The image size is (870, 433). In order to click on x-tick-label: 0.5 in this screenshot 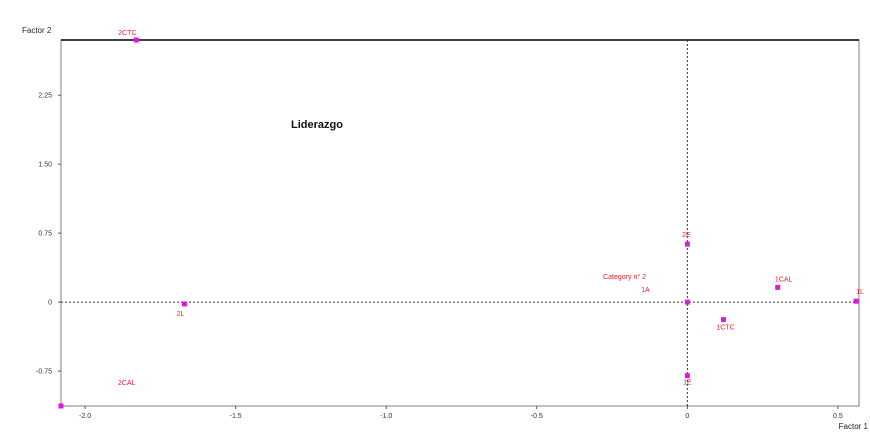, I will do `click(838, 416)`.